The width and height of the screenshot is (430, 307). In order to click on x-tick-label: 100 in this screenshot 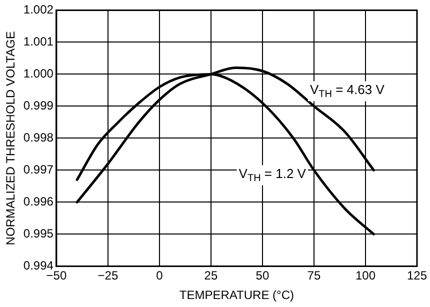, I will do `click(365, 275)`.